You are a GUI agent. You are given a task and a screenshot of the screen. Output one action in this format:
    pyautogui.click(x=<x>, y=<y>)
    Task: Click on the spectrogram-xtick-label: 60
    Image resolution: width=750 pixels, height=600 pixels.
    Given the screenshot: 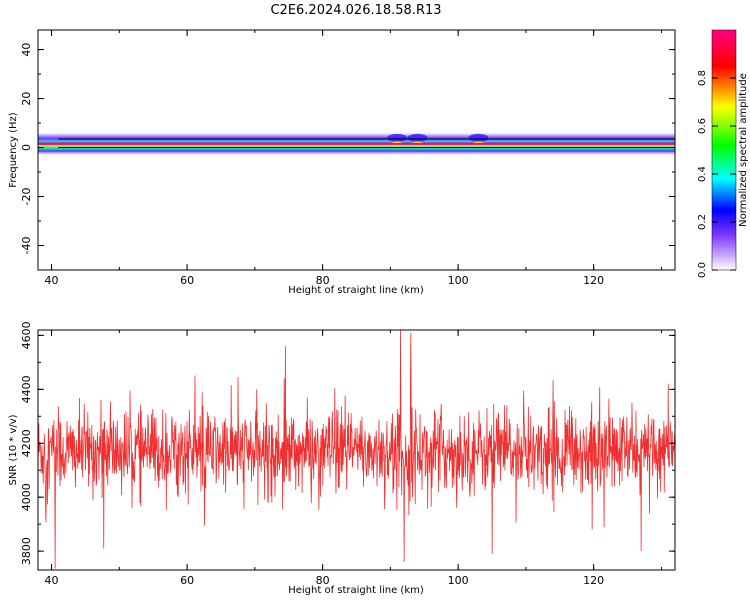 What is the action you would take?
    pyautogui.click(x=187, y=280)
    